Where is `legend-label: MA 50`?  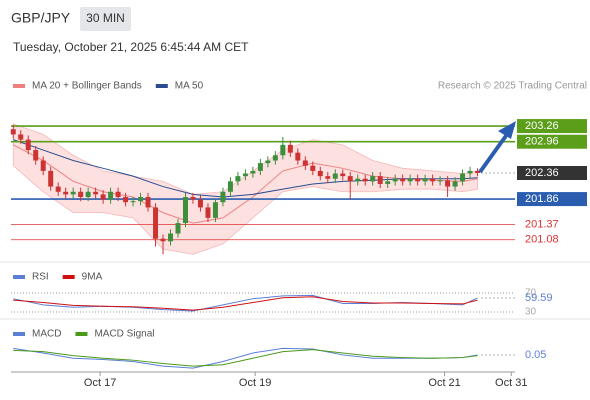
legend-label: MA 50 is located at coordinates (189, 86).